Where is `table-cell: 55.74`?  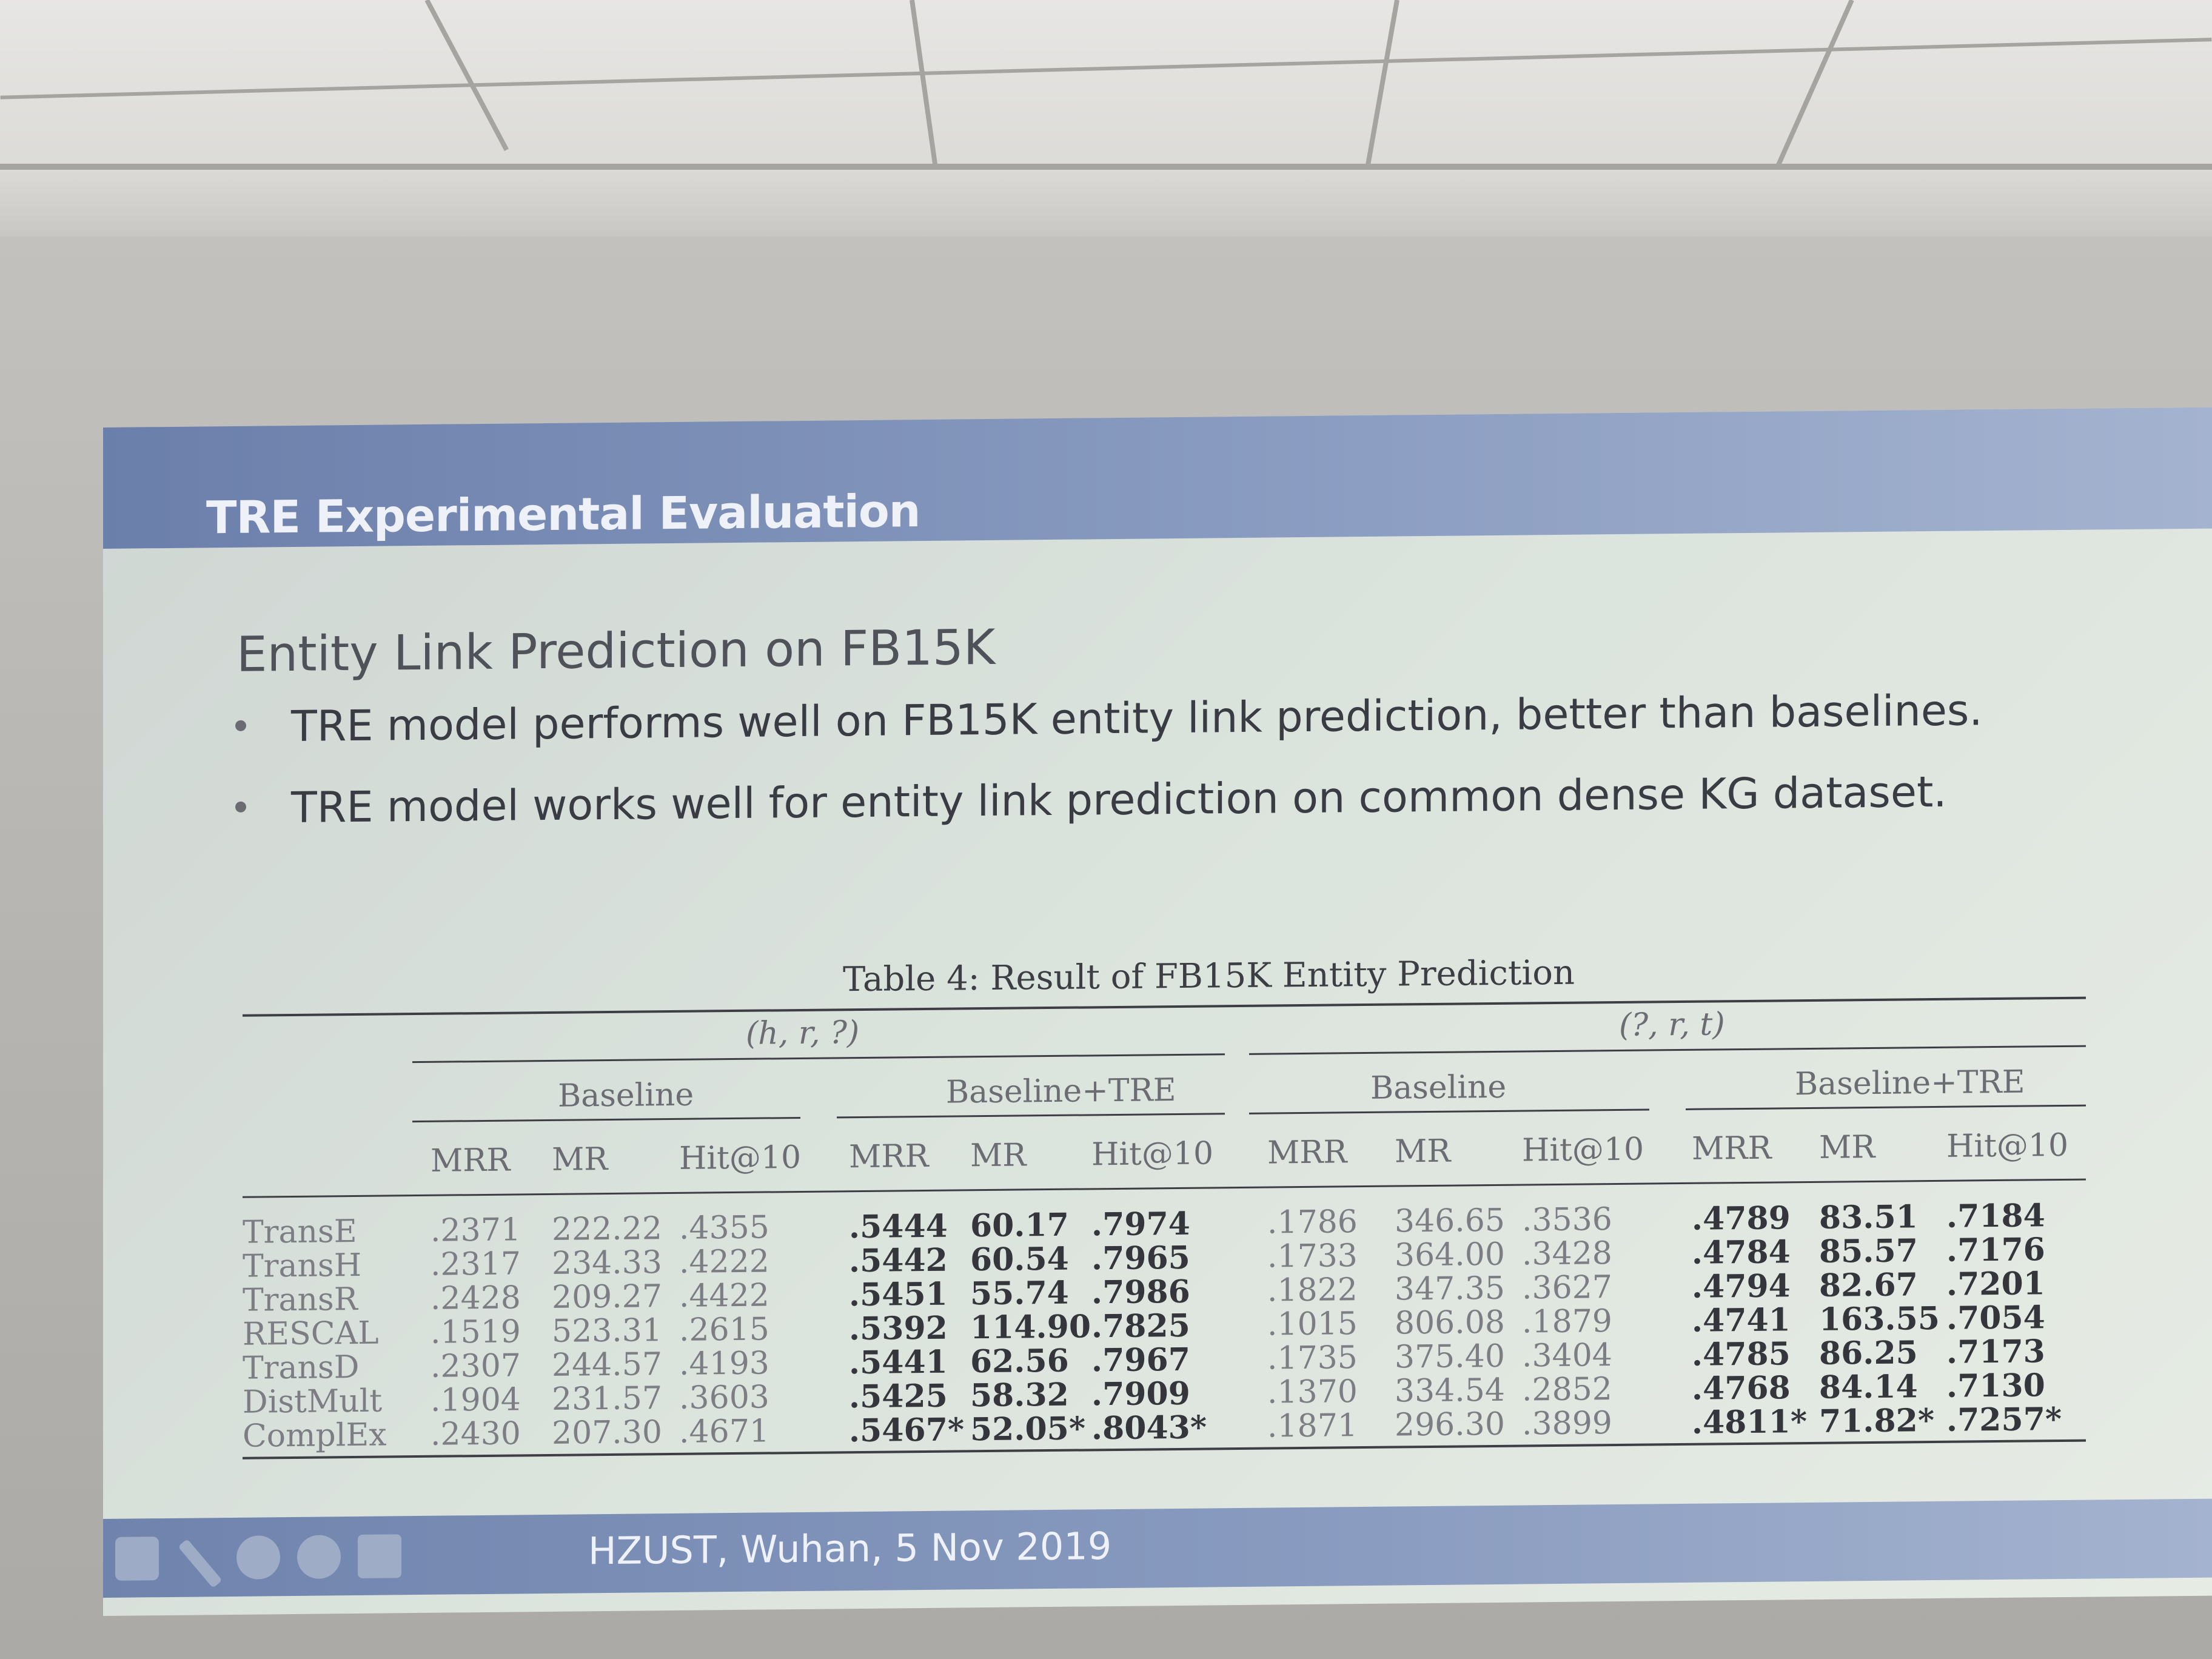
table-cell: 55.74 is located at coordinates (1020, 1293).